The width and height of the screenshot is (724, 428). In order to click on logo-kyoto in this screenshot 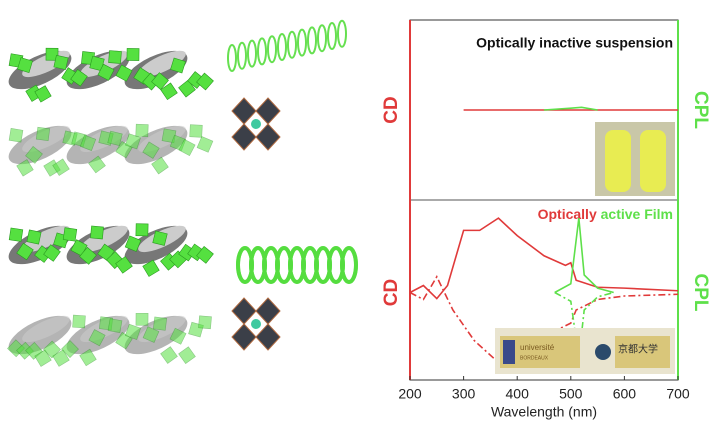, I will do `click(642, 352)`.